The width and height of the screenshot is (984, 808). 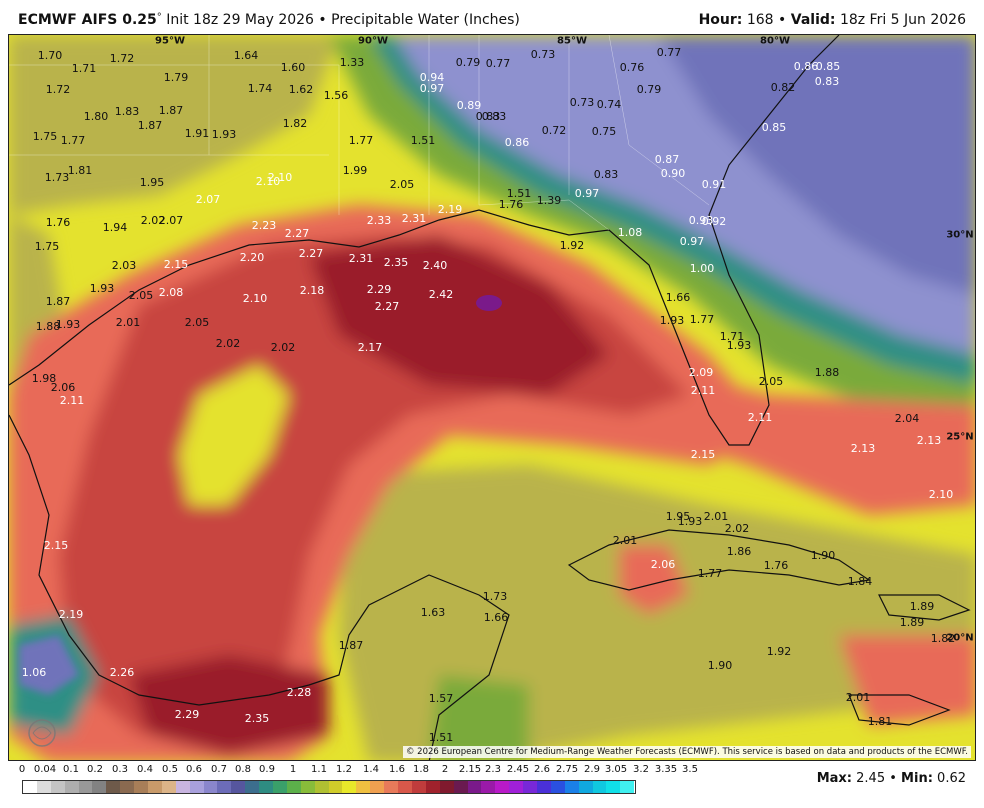 I want to click on legend-tick-label: 0.04, so click(x=45, y=769).